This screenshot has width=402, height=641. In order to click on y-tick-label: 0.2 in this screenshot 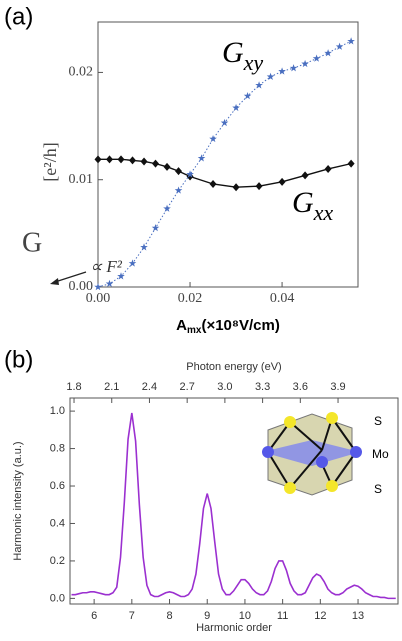, I will do `click(57, 561)`.